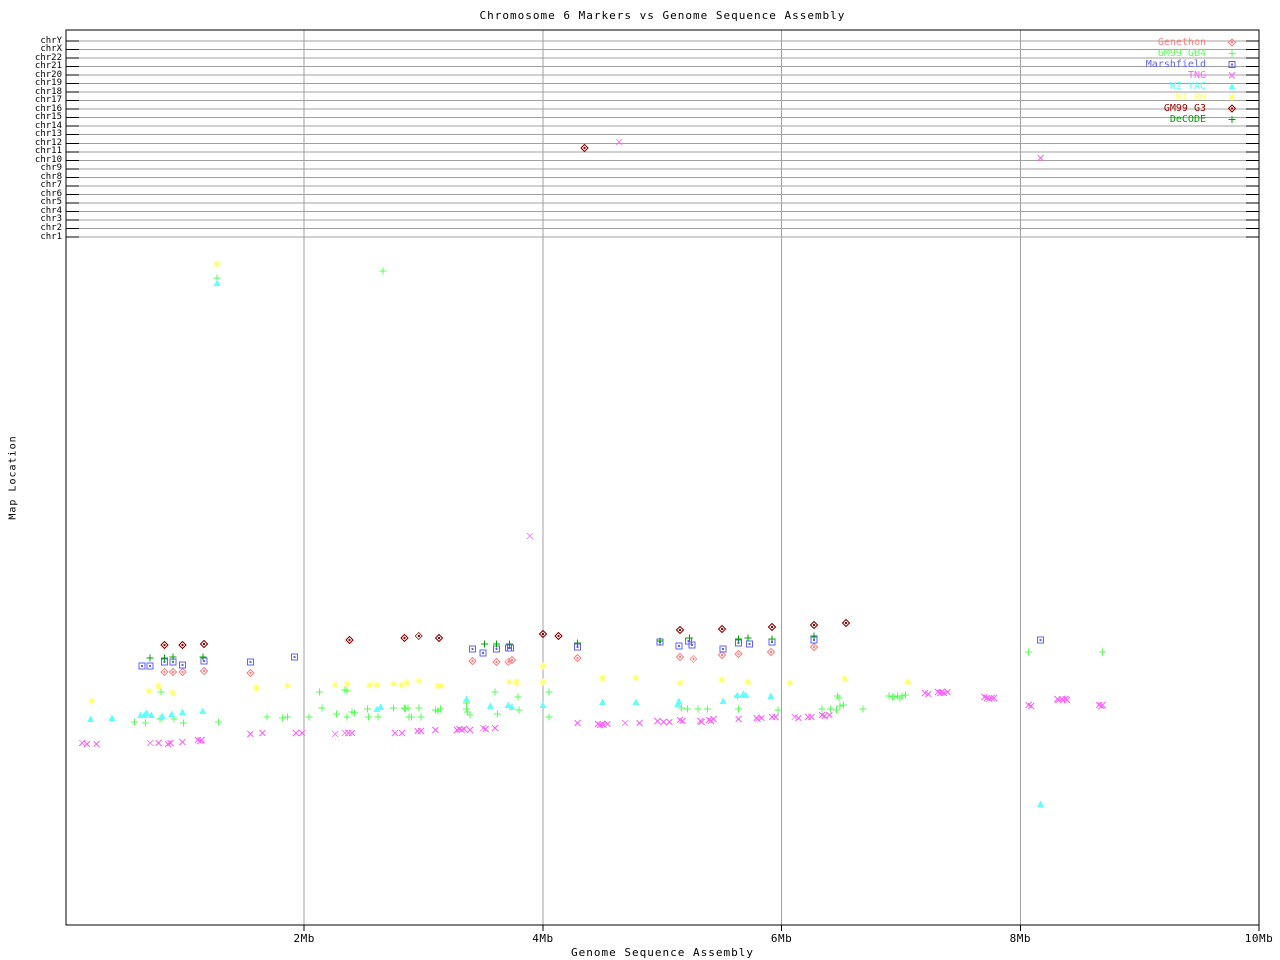  I want to click on legend-label: Genethon, so click(1181, 42).